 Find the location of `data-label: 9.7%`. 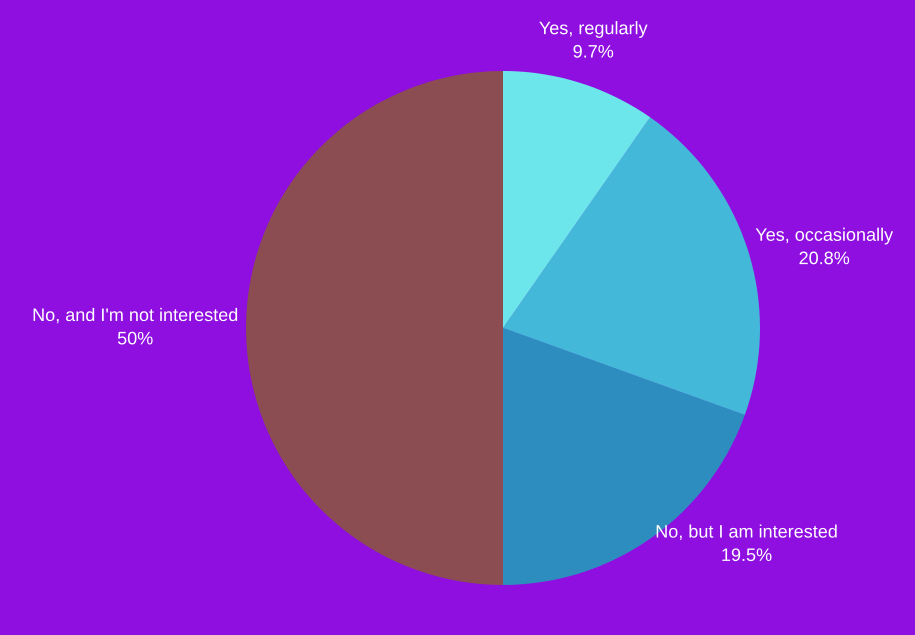

data-label: 9.7% is located at coordinates (593, 51).